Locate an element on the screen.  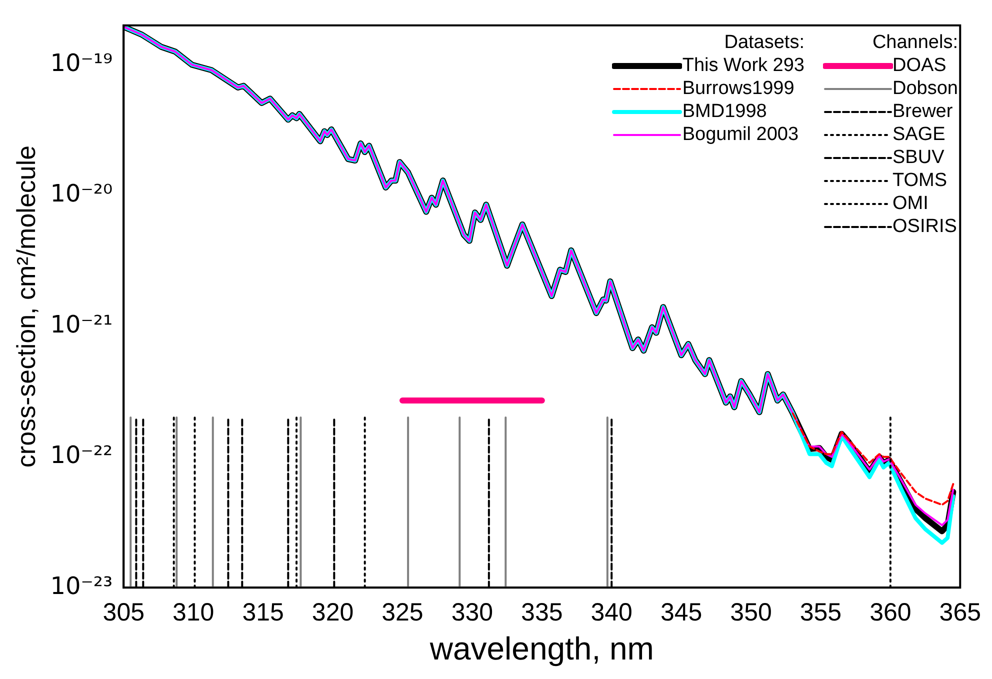
legend-label: DOAS is located at coordinates (919, 65).